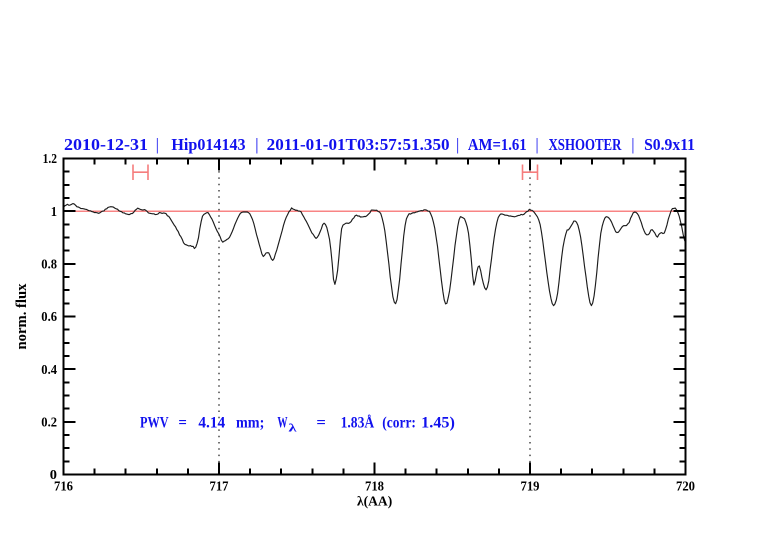 The width and height of the screenshot is (782, 542). What do you see at coordinates (374, 487) in the screenshot?
I see `svg-text: 718` at bounding box center [374, 487].